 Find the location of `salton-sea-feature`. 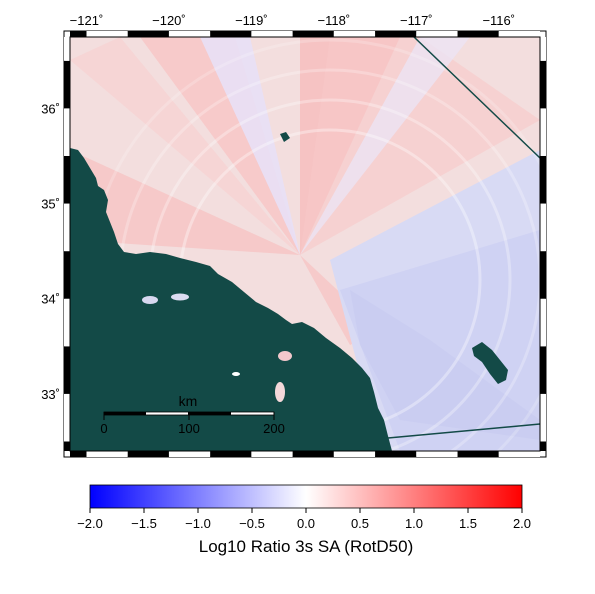

salton-sea-feature is located at coordinates (490, 363).